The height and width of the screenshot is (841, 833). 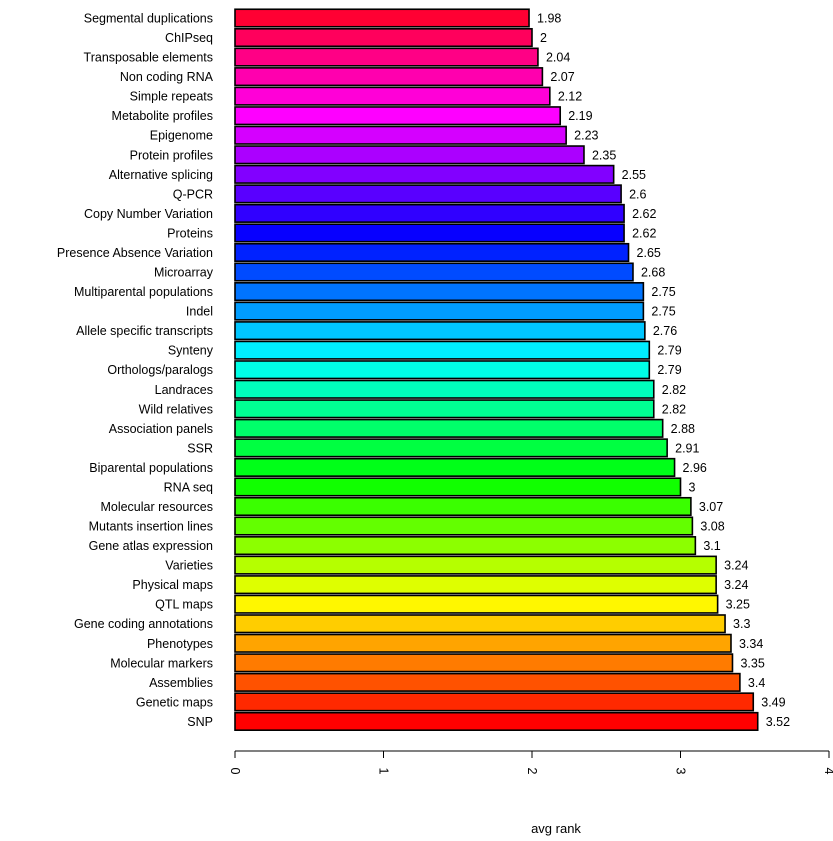 What do you see at coordinates (160, 370) in the screenshot?
I see `category-label: Orthologs/paralogs` at bounding box center [160, 370].